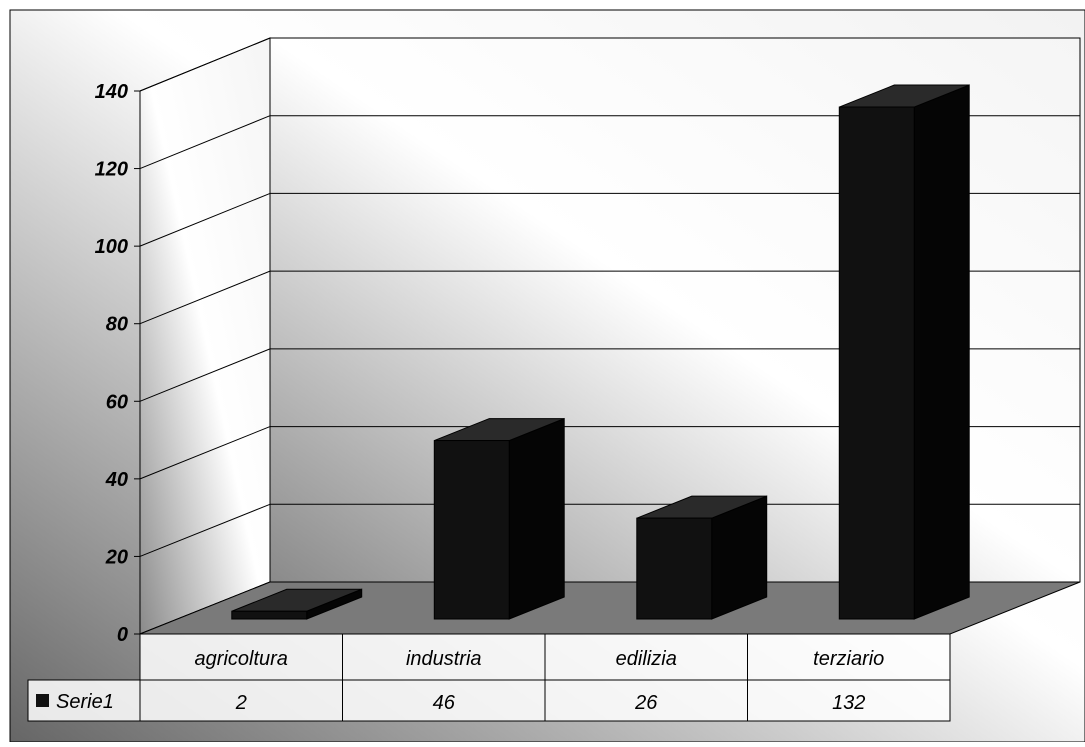 The height and width of the screenshot is (747, 1085). I want to click on category-label: terziario, so click(848, 659).